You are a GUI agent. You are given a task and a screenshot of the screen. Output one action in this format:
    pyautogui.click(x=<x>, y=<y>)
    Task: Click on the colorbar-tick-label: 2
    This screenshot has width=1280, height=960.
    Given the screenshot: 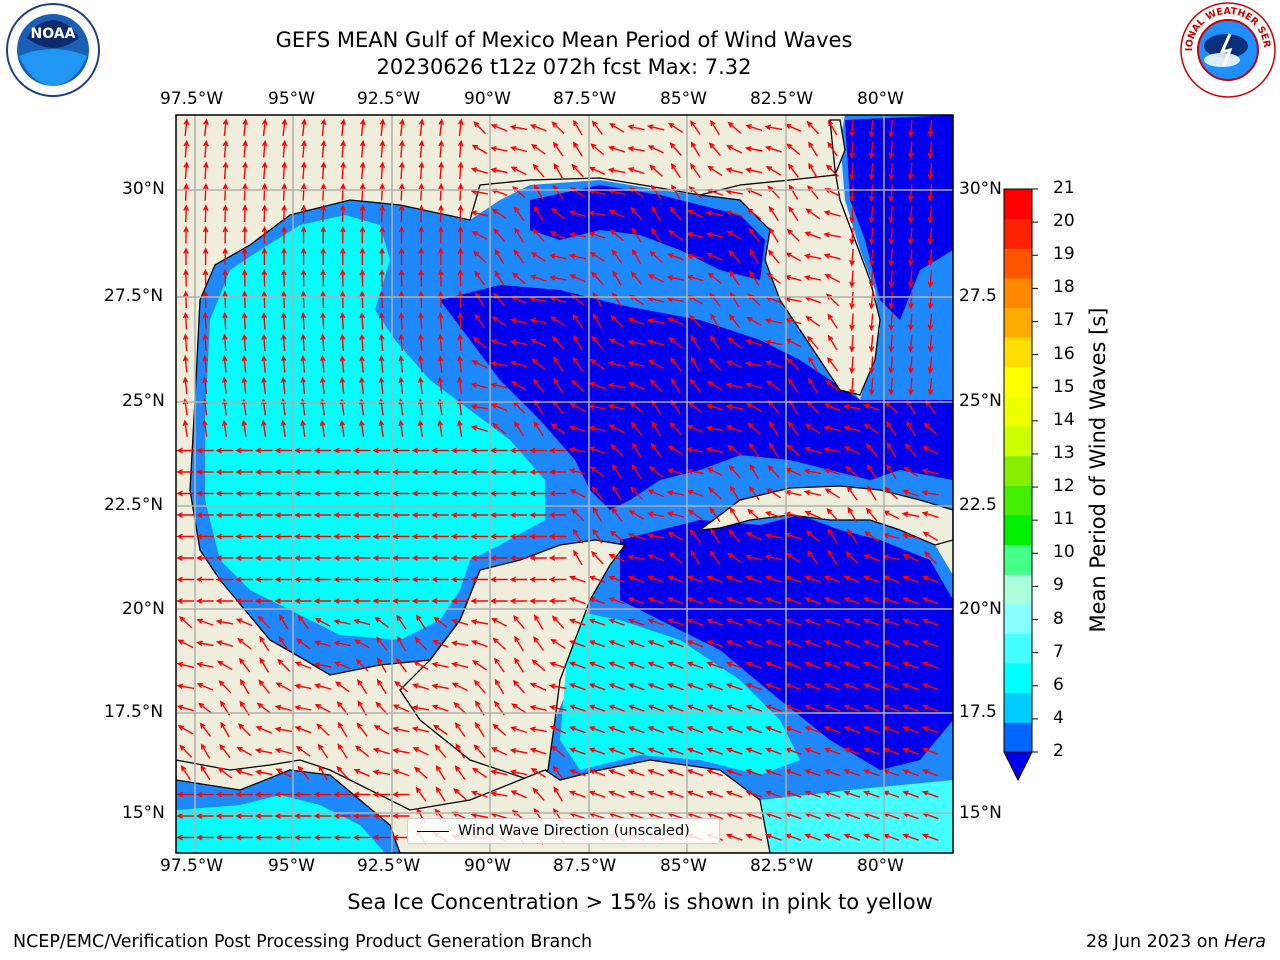 What is the action you would take?
    pyautogui.click(x=1058, y=751)
    